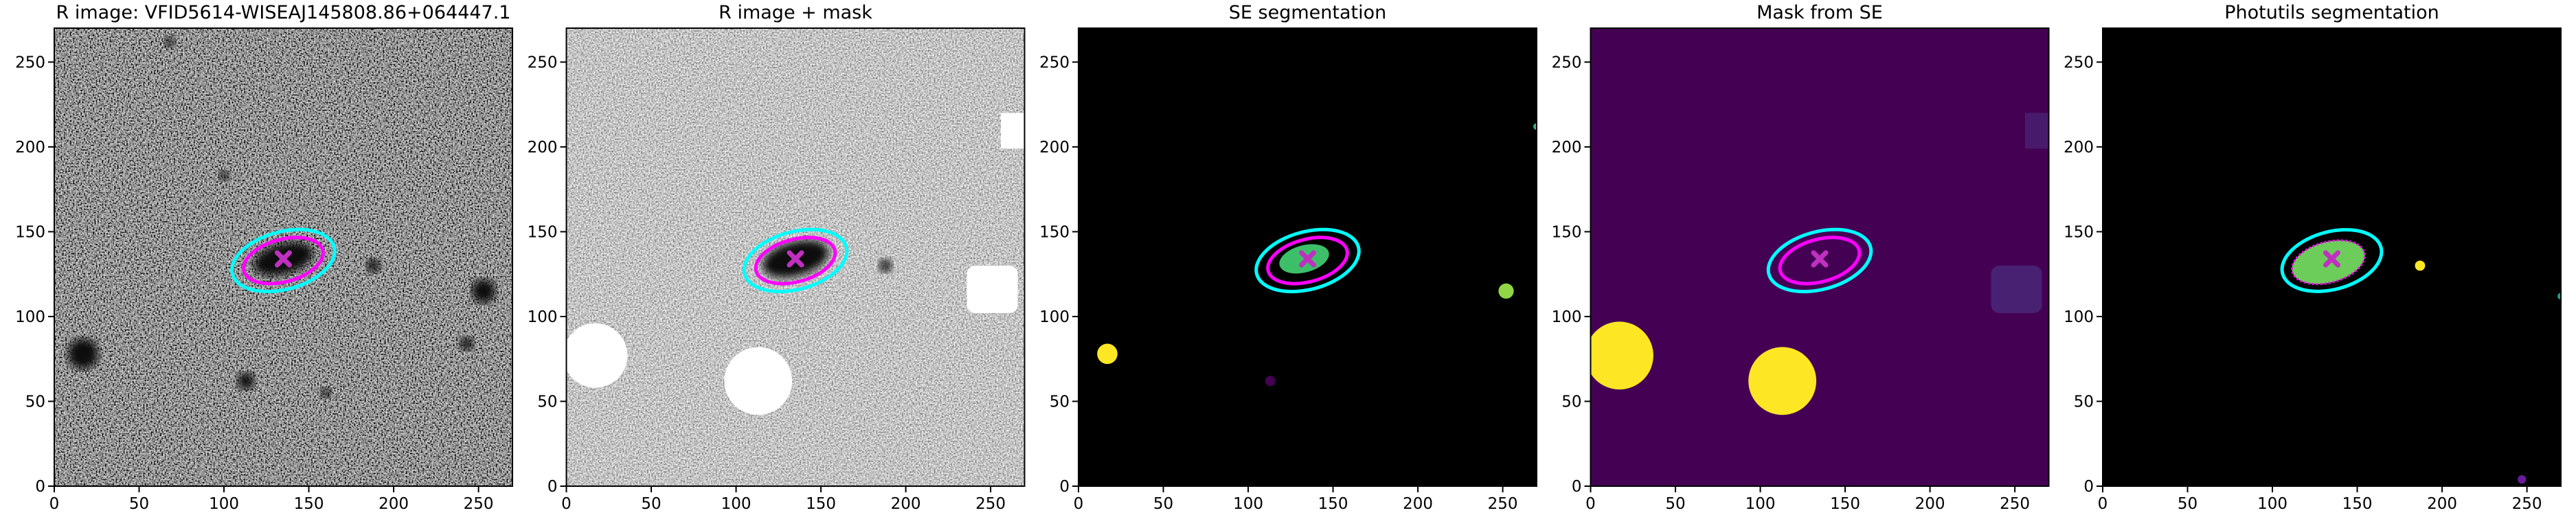 The height and width of the screenshot is (515, 2576). Describe the element at coordinates (2331, 12) in the screenshot. I see `panel-title: Photutils segmentation` at that location.